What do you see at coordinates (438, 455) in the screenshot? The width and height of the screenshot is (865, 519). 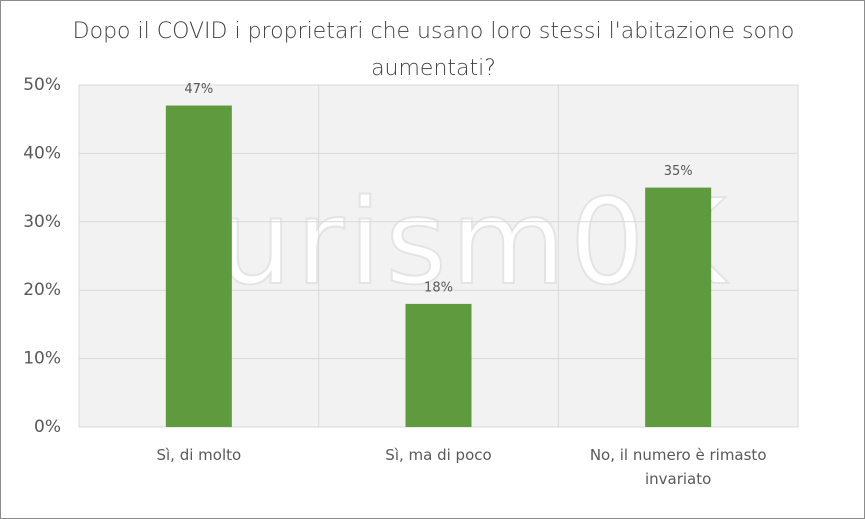 I see `x-tick-label: Sì, ma di poco` at bounding box center [438, 455].